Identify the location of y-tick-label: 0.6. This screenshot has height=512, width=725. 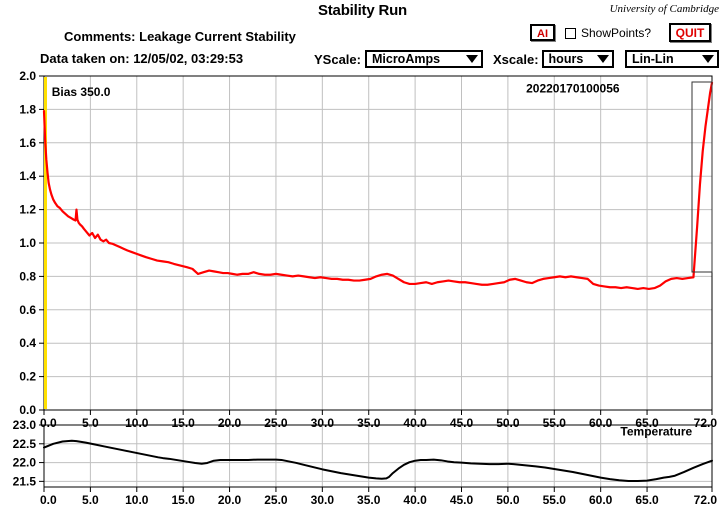
(27, 310).